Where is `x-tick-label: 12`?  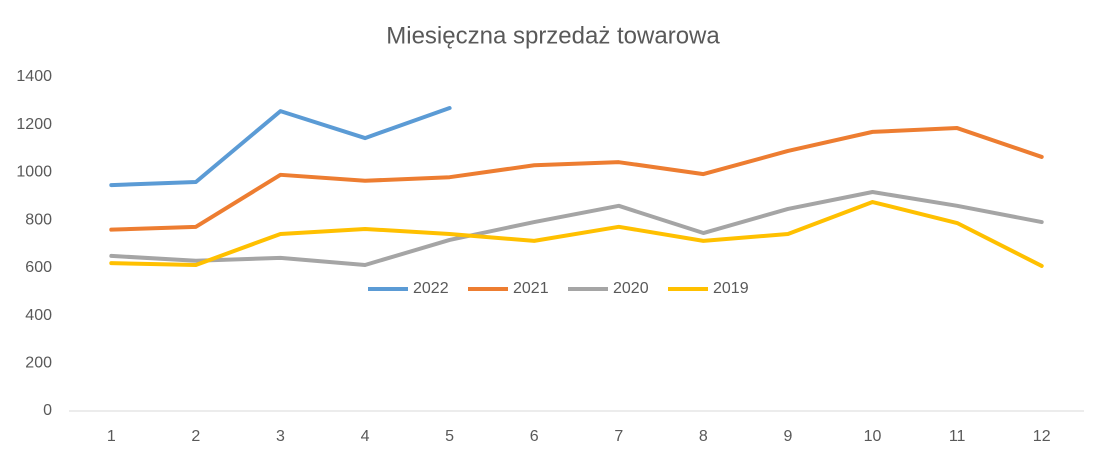 x-tick-label: 12 is located at coordinates (1042, 436).